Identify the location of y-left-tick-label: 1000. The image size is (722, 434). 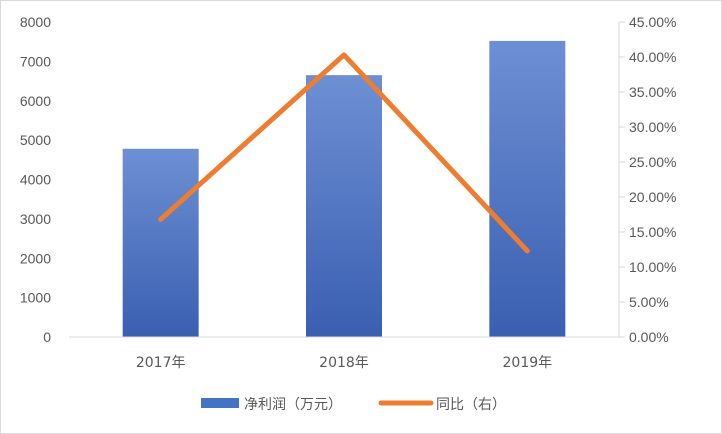
(35, 298).